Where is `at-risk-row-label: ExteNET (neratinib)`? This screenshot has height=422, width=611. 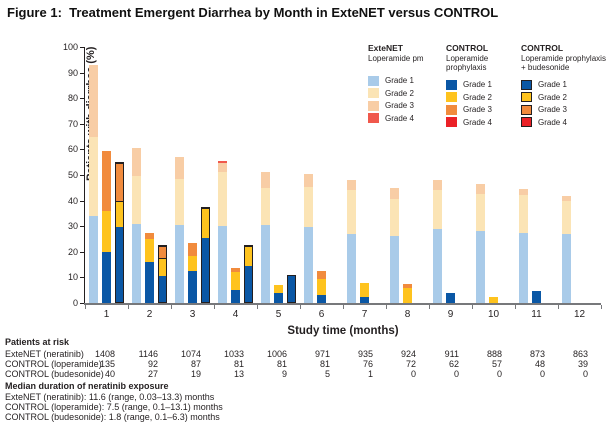
at-risk-row-label: ExteNET (neratinib) is located at coordinates (44, 354).